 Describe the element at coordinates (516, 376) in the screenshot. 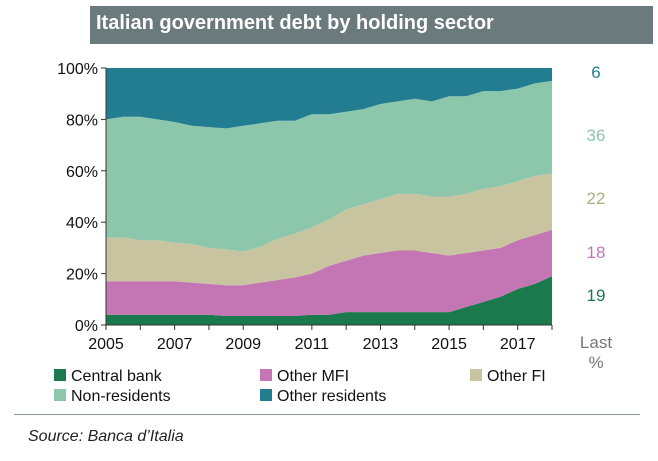

I see `legend-label-other-fi: Other FI` at that location.